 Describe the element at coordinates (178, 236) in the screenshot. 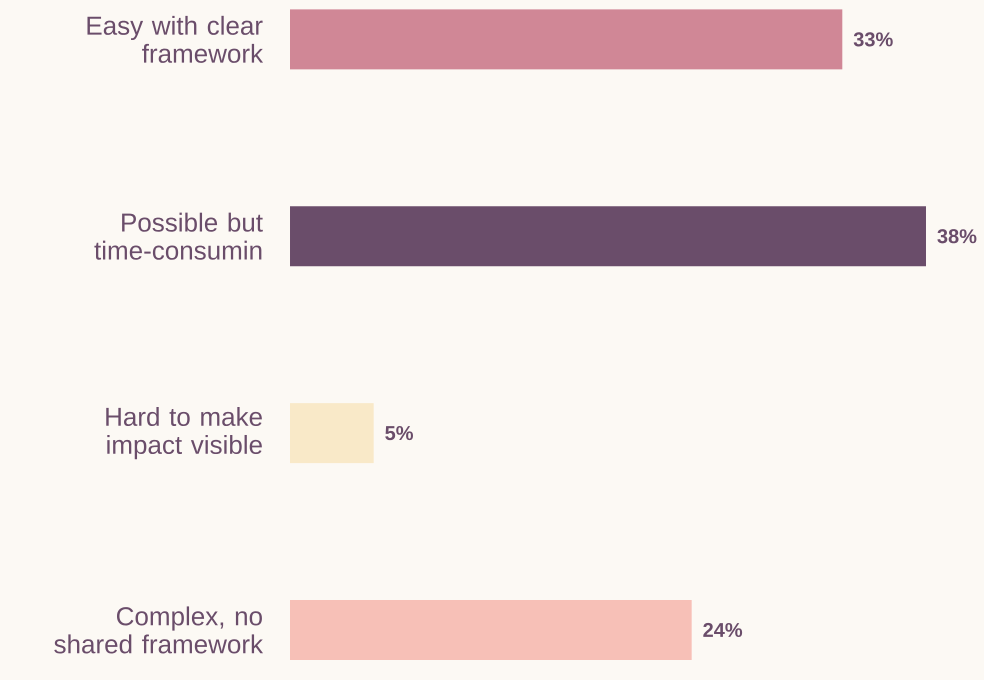

I see `y-tick-label: Possible but time-consumin` at that location.